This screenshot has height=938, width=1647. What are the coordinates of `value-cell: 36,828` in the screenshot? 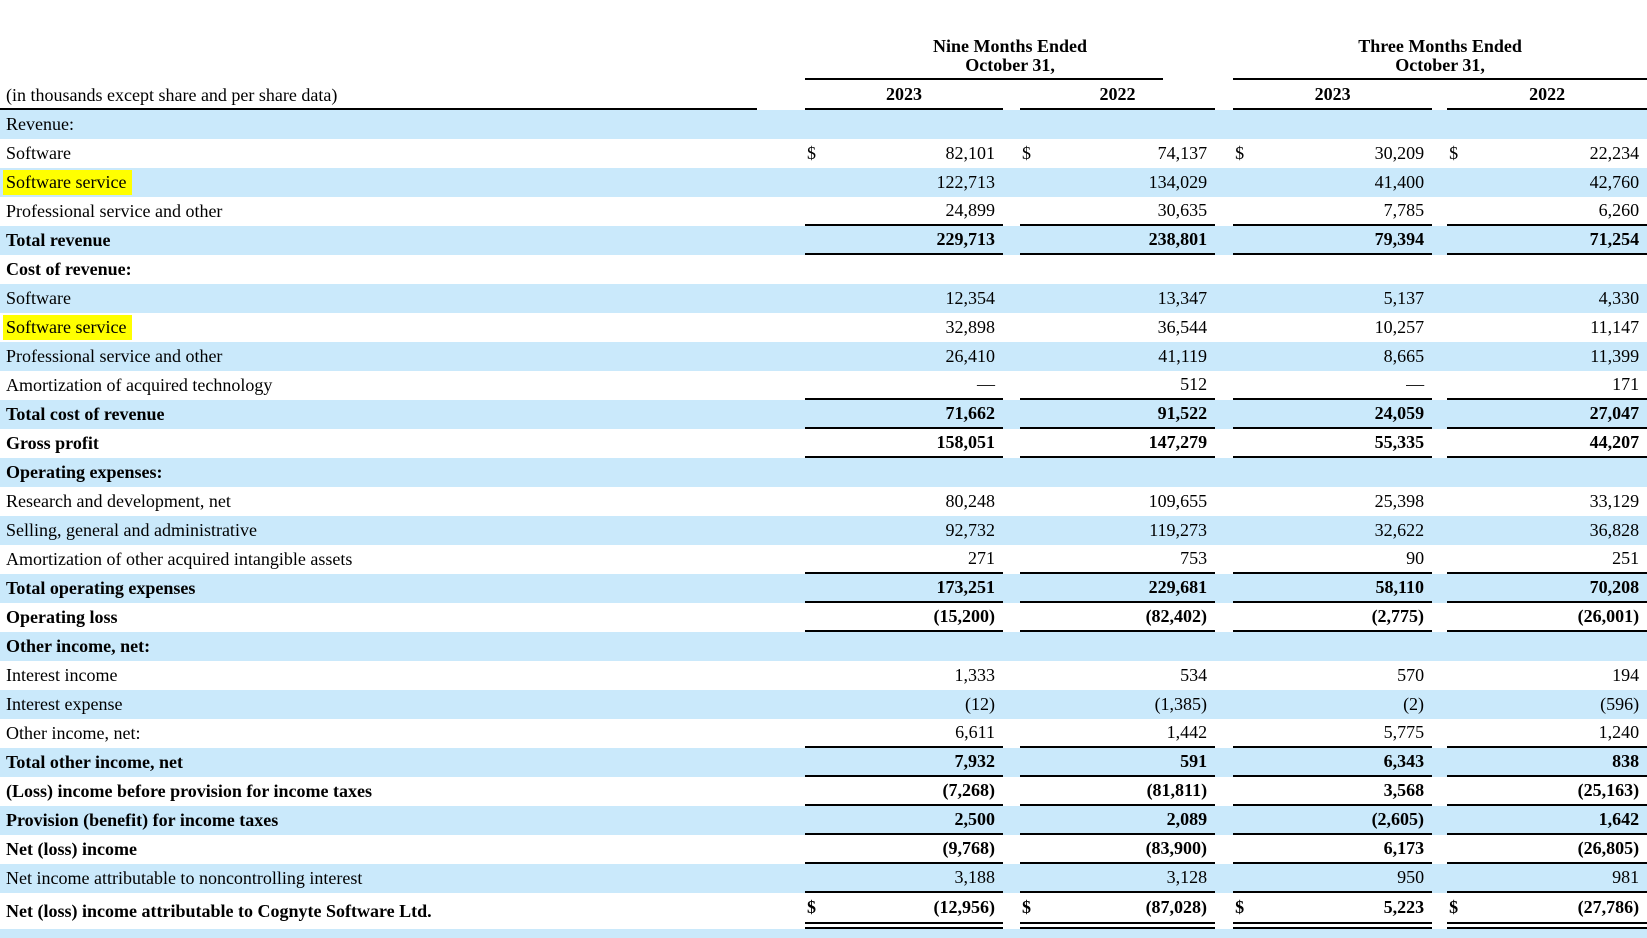 It's located at (1559, 530).